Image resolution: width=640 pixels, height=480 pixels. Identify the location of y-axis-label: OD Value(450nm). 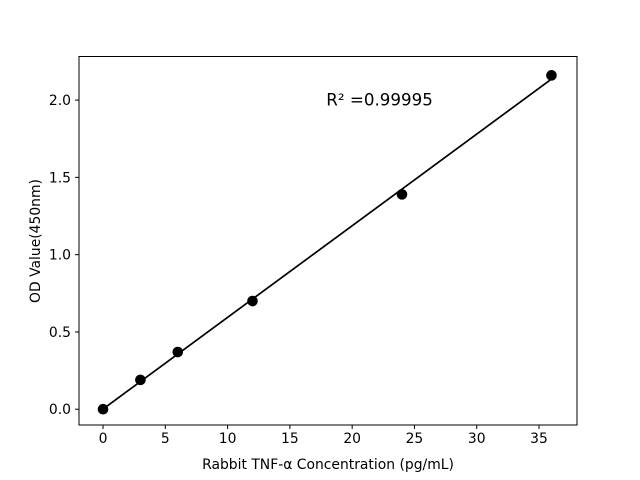
(36, 241).